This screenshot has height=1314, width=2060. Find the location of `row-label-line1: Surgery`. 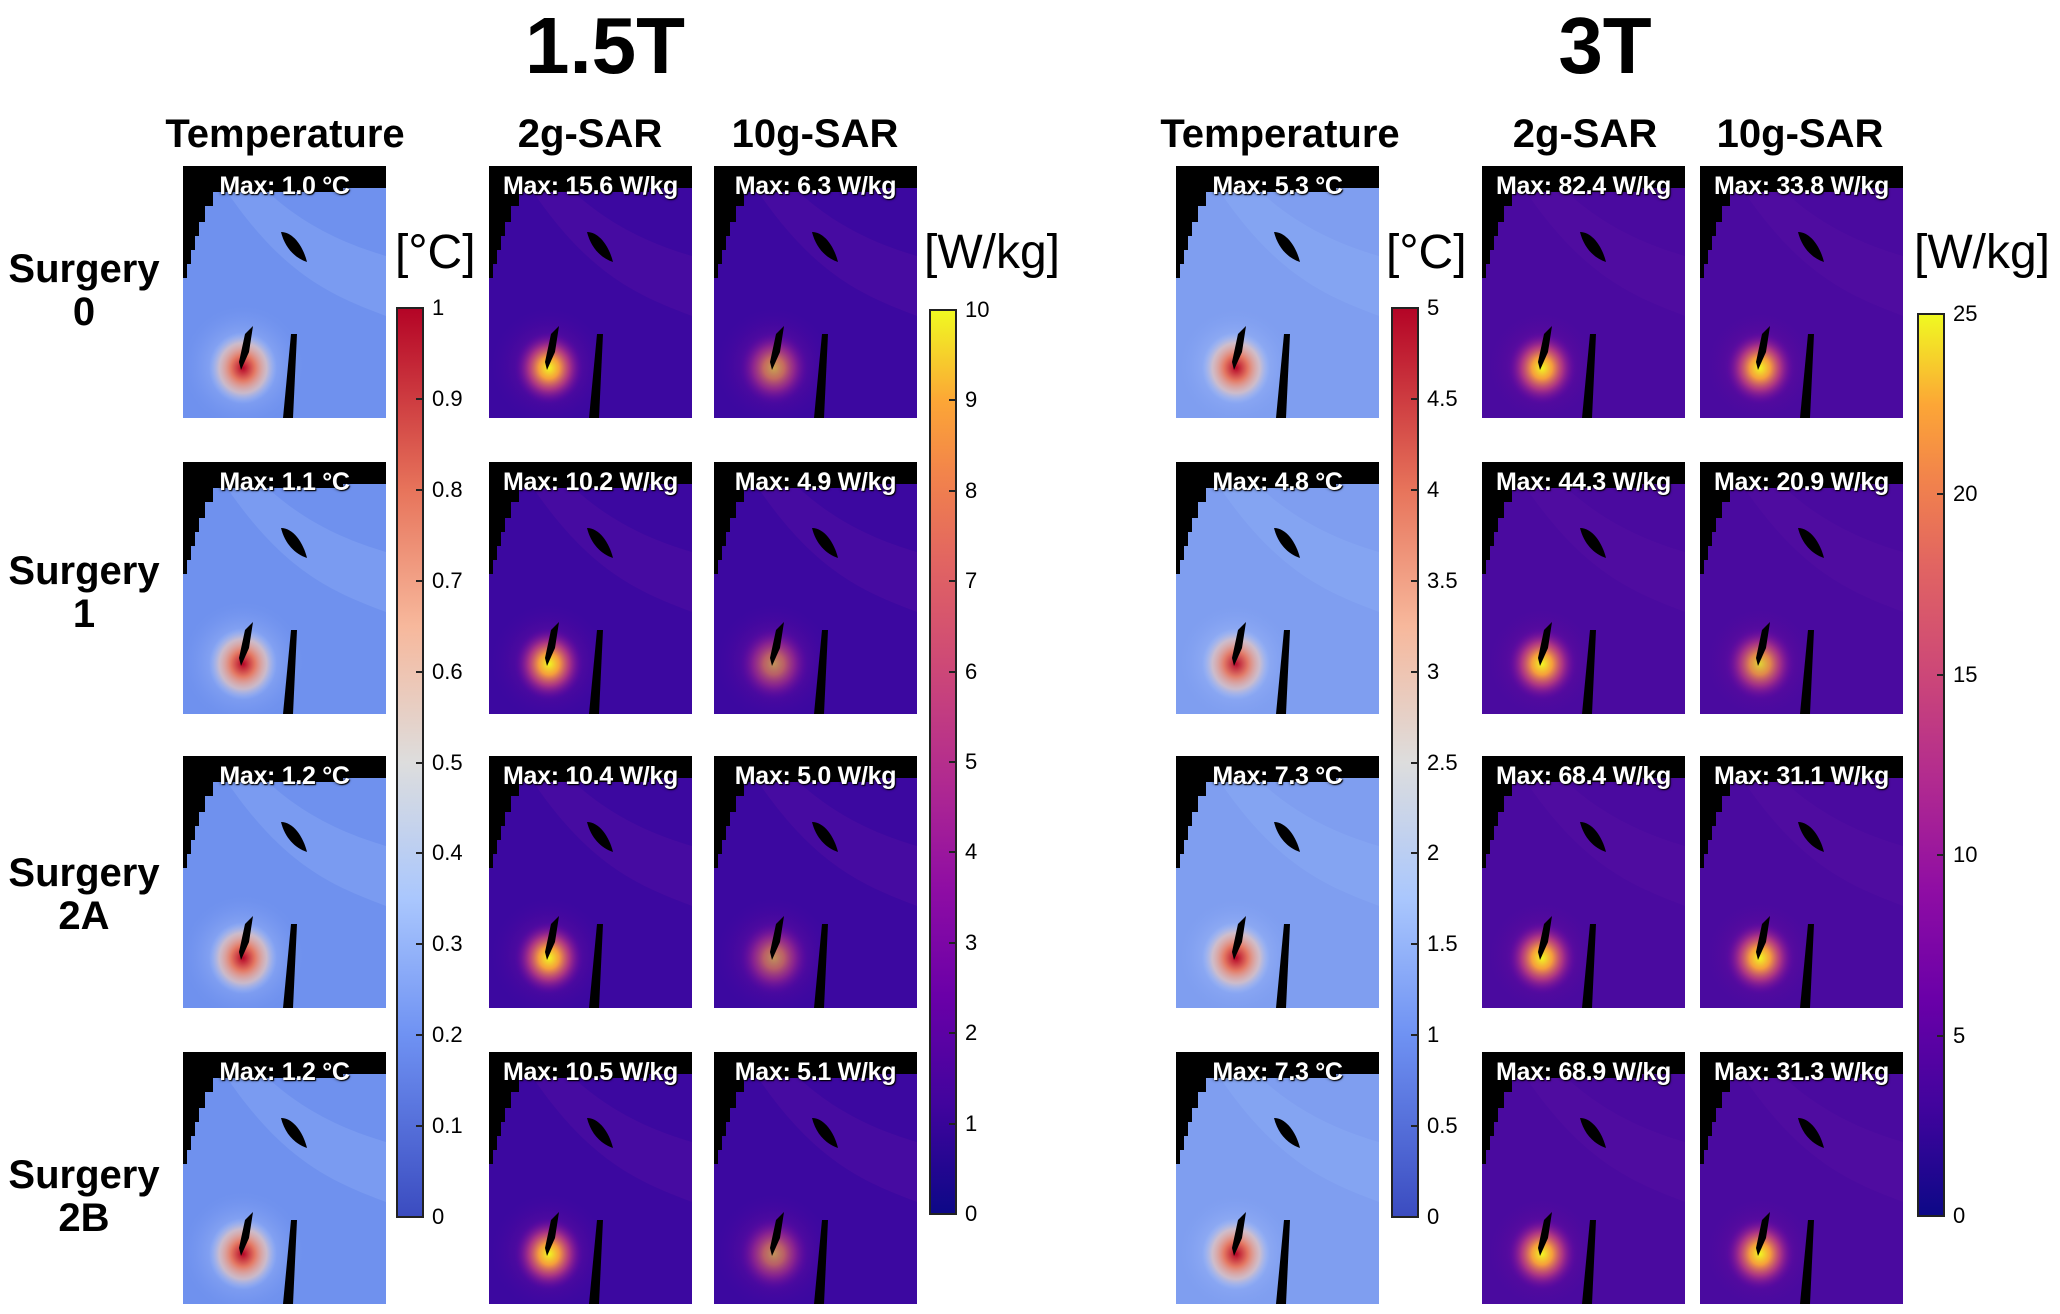

row-label-line1: Surgery is located at coordinates (84, 1175).